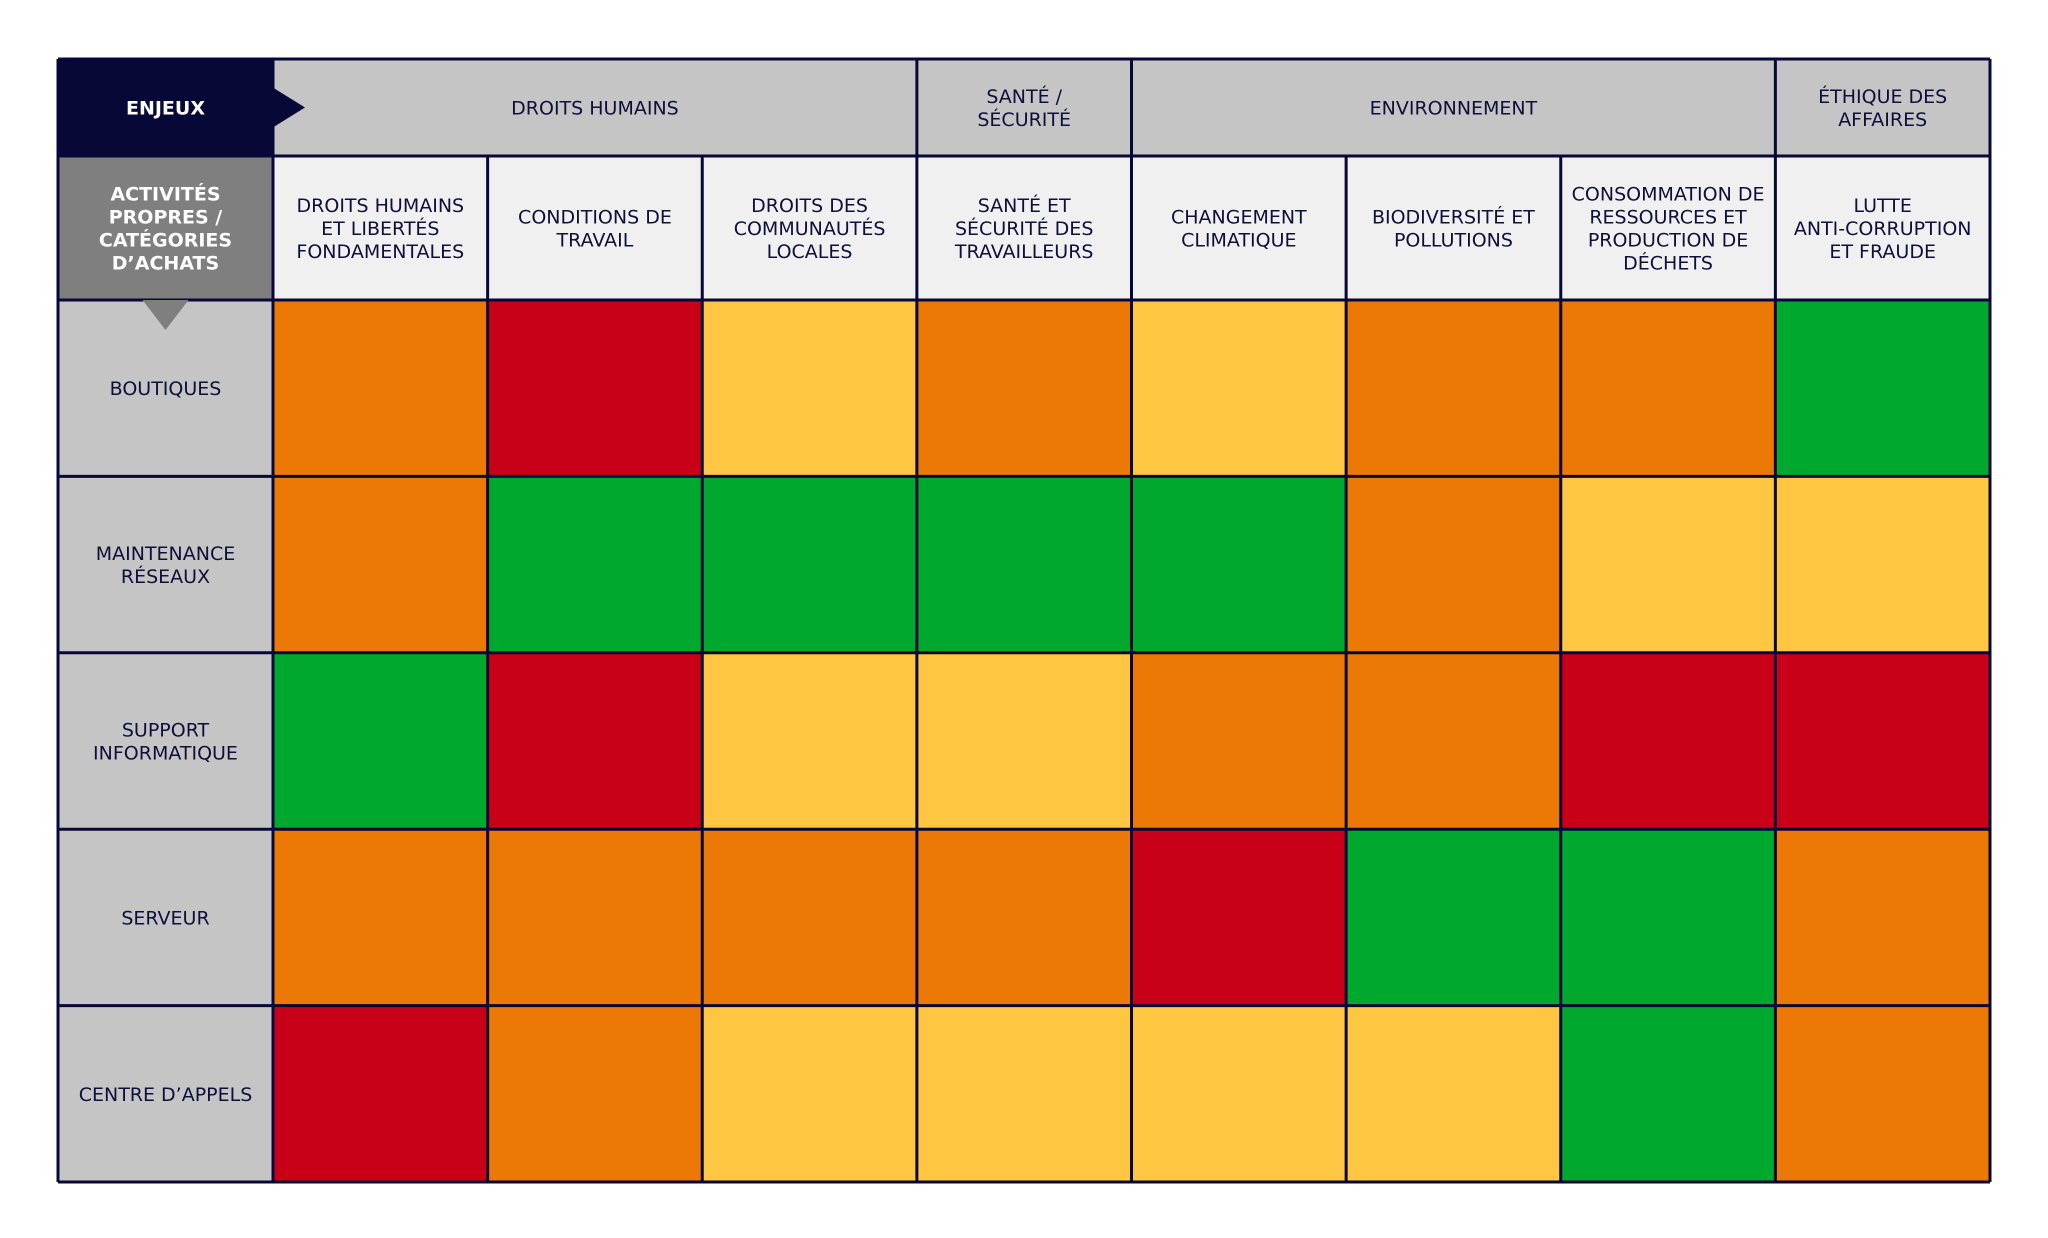  I want to click on corner-top-bg, so click(165, 107).